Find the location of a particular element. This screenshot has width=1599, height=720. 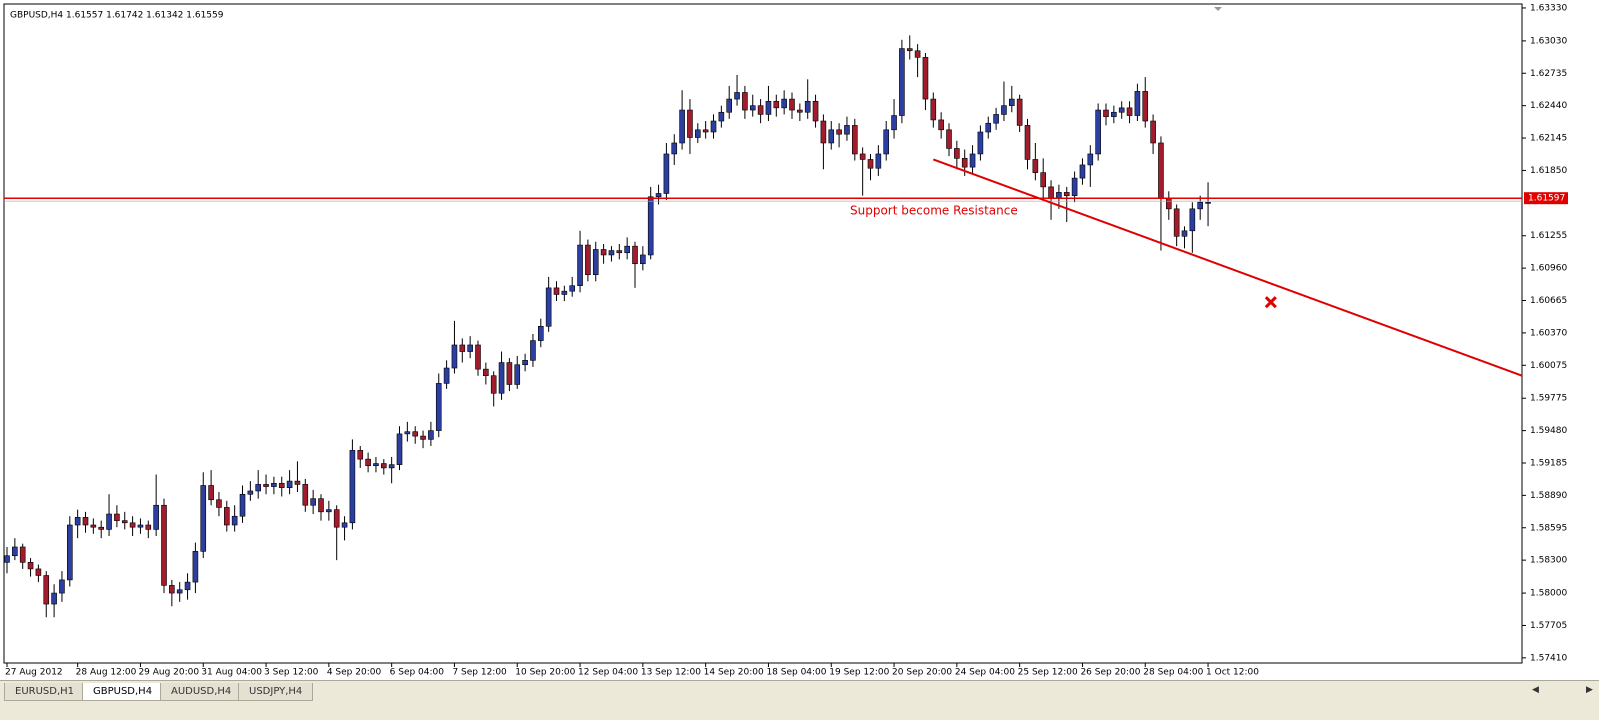

x-tick-label: 3 Sep 12:00 is located at coordinates (291, 673).